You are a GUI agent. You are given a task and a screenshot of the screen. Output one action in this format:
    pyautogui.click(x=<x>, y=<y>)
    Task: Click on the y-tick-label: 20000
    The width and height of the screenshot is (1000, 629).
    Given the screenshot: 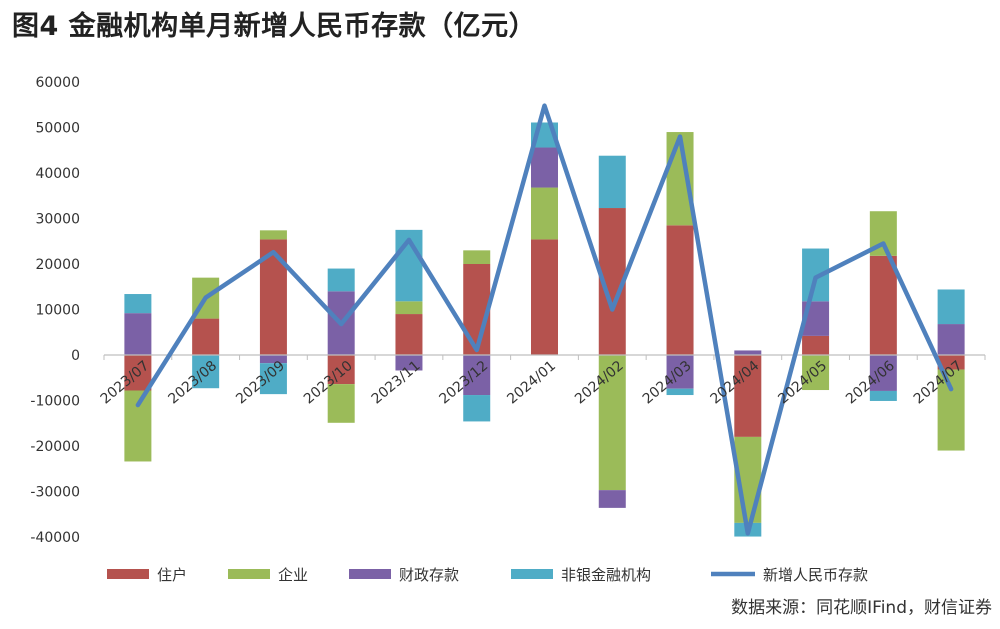 What is the action you would take?
    pyautogui.click(x=57, y=265)
    